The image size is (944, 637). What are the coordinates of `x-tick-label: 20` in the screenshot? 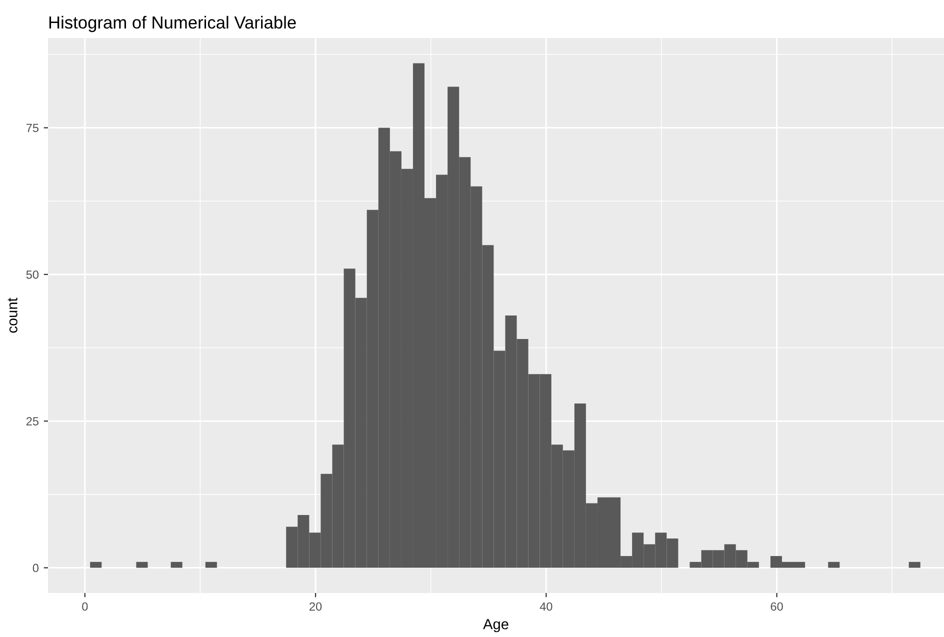 It's located at (316, 606).